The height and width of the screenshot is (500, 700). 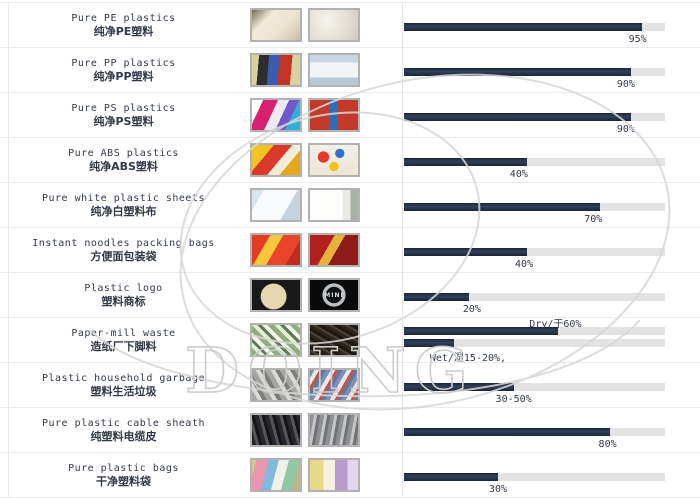 I want to click on bar-zone: 70%, so click(x=534, y=205).